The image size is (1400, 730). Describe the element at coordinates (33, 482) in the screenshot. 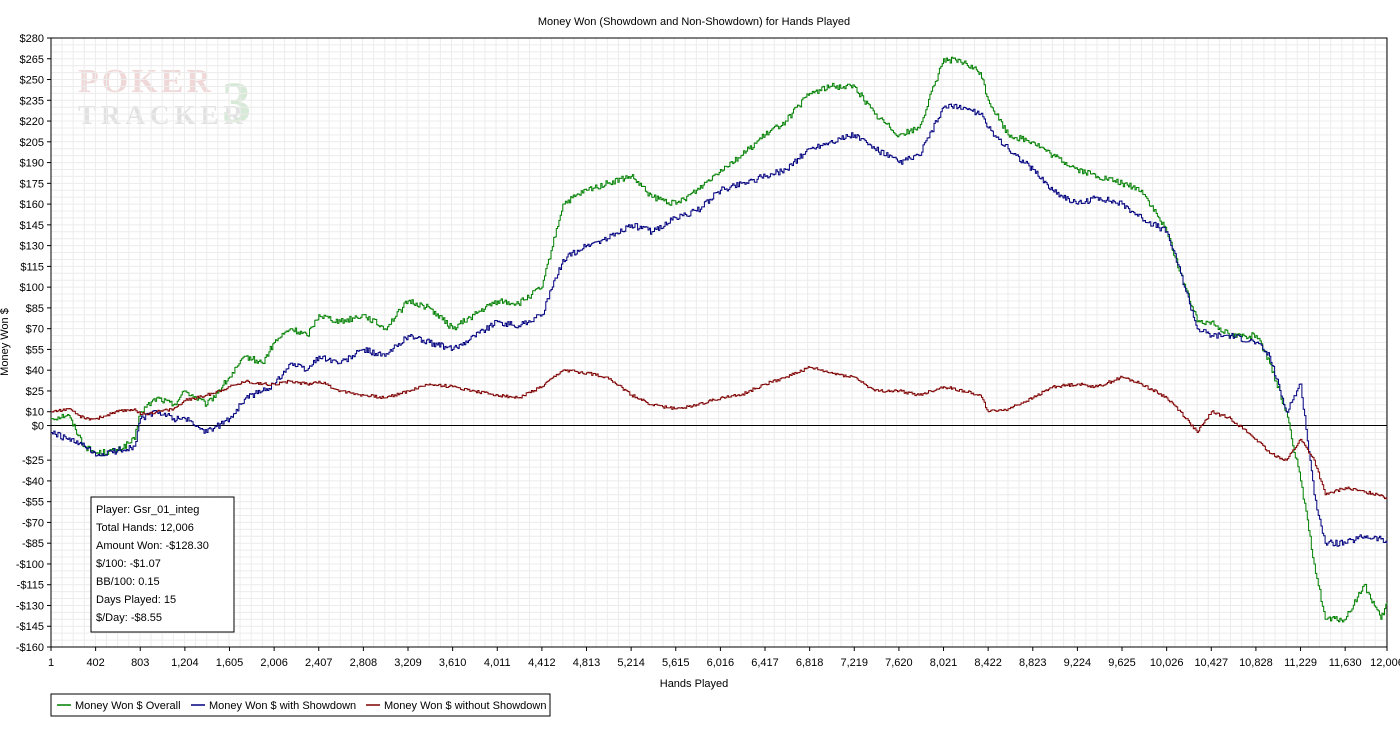

I see `y-tick-label: -$40` at that location.